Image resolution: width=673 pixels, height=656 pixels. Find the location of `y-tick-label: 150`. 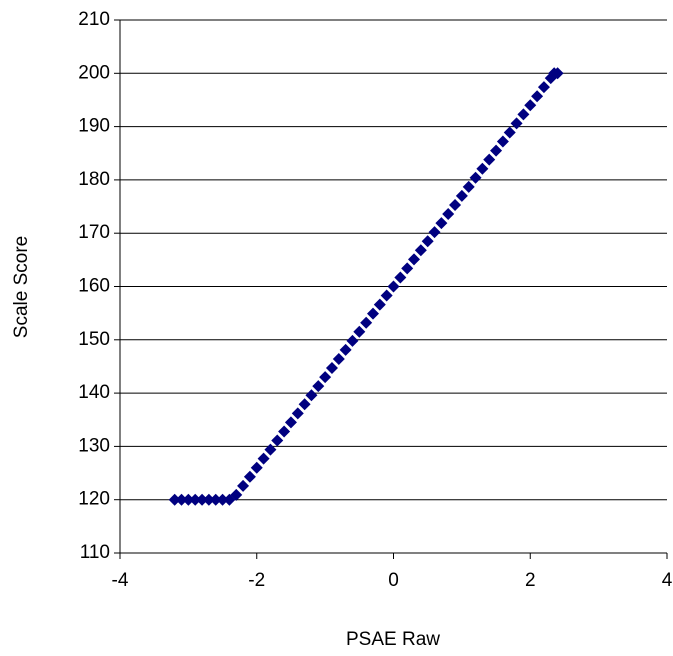

y-tick-label: 150 is located at coordinates (94, 339).